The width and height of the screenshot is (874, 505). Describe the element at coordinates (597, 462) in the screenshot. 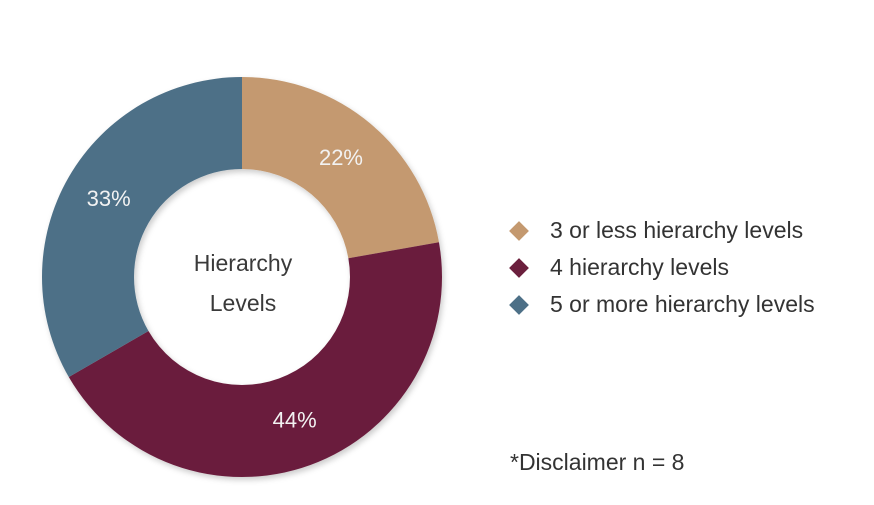

I see `disclaimer-note: *Disclaimer n = 8` at that location.